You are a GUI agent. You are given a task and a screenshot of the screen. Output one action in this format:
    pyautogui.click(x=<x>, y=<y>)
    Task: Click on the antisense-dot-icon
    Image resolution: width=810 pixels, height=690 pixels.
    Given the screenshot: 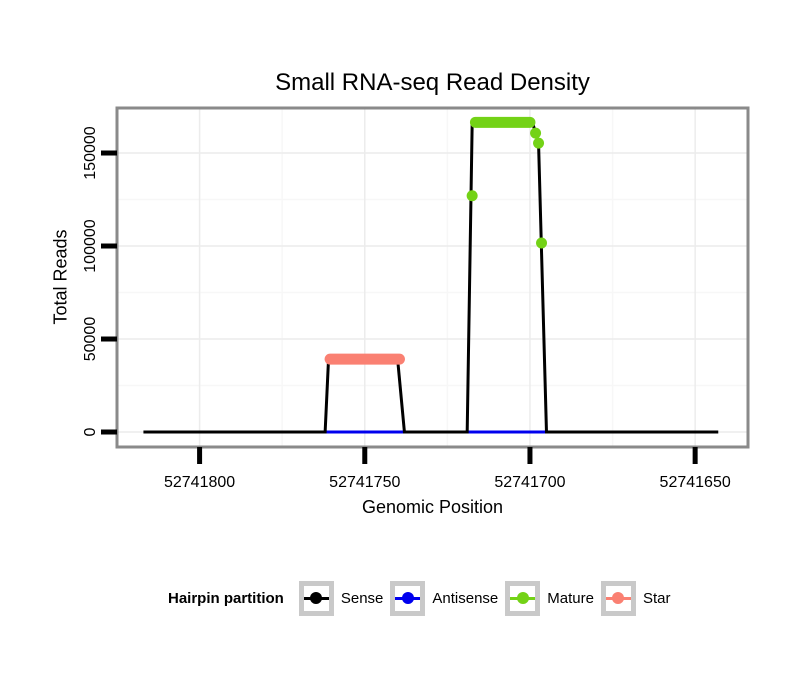 What is the action you would take?
    pyautogui.click(x=407, y=598)
    